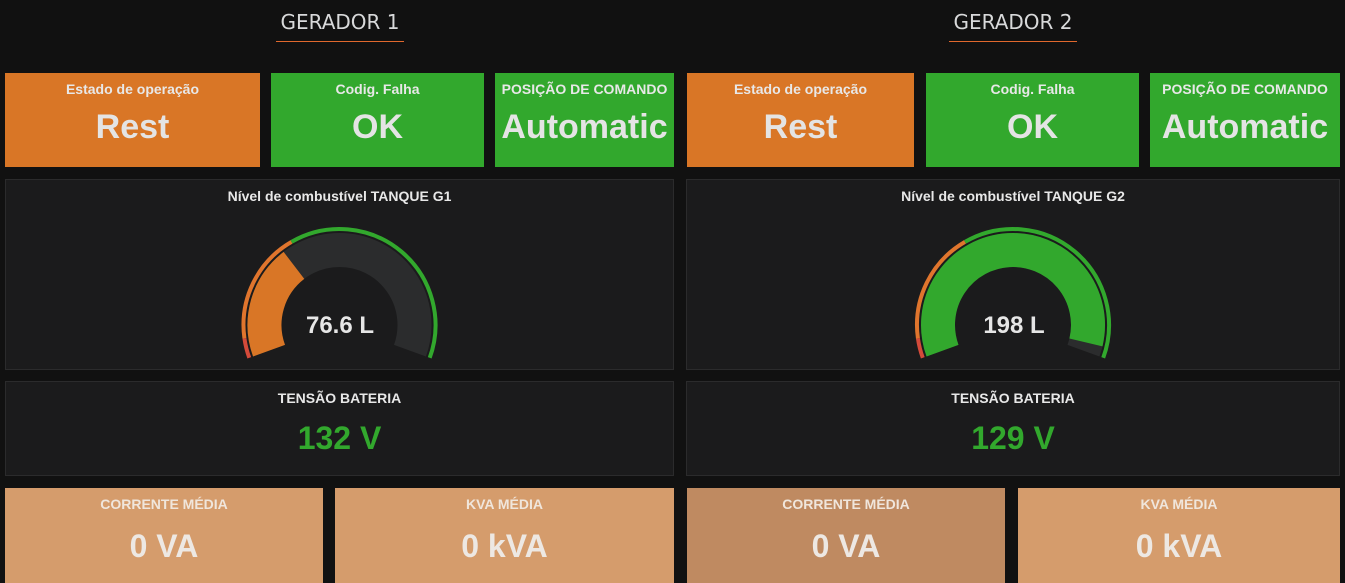  What do you see at coordinates (1013, 438) in the screenshot?
I see `battery-voltage-value: 129 V` at bounding box center [1013, 438].